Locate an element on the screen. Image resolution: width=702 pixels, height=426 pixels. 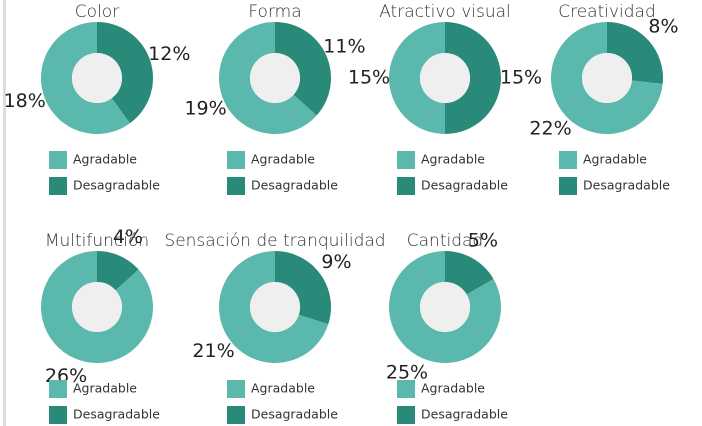
value-label: 4% is located at coordinates (128, 237).